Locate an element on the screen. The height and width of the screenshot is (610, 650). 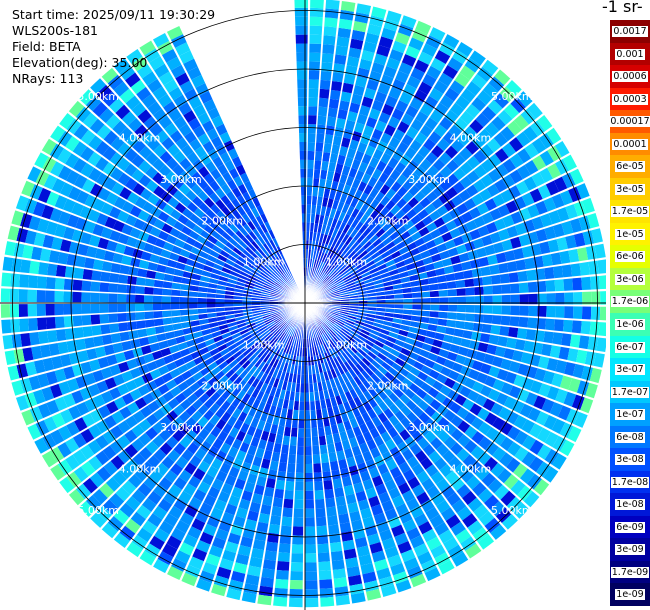
colorbar-tick-label: 3e-08 is located at coordinates (630, 460).